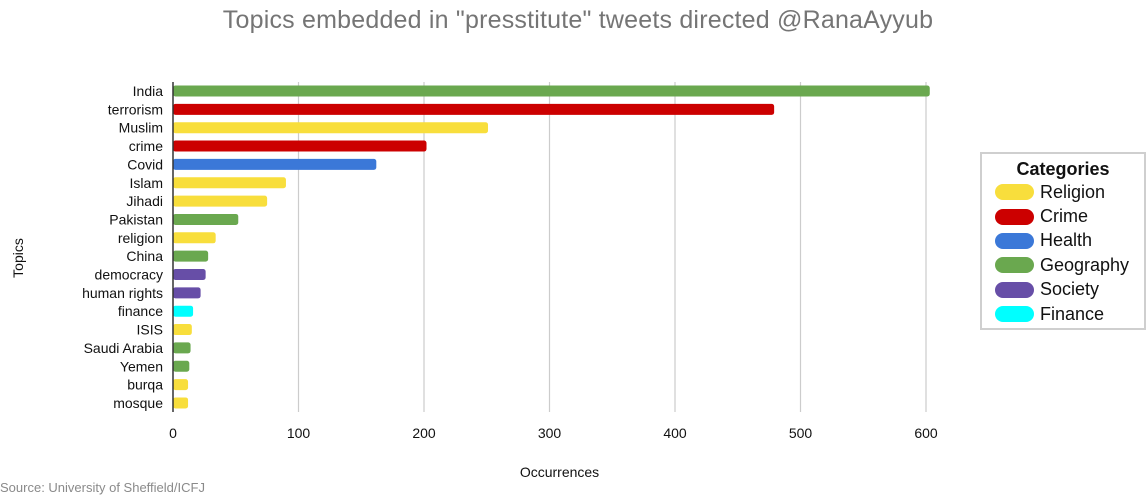 This screenshot has width=1146, height=495. I want to click on bar-crime, so click(300, 146).